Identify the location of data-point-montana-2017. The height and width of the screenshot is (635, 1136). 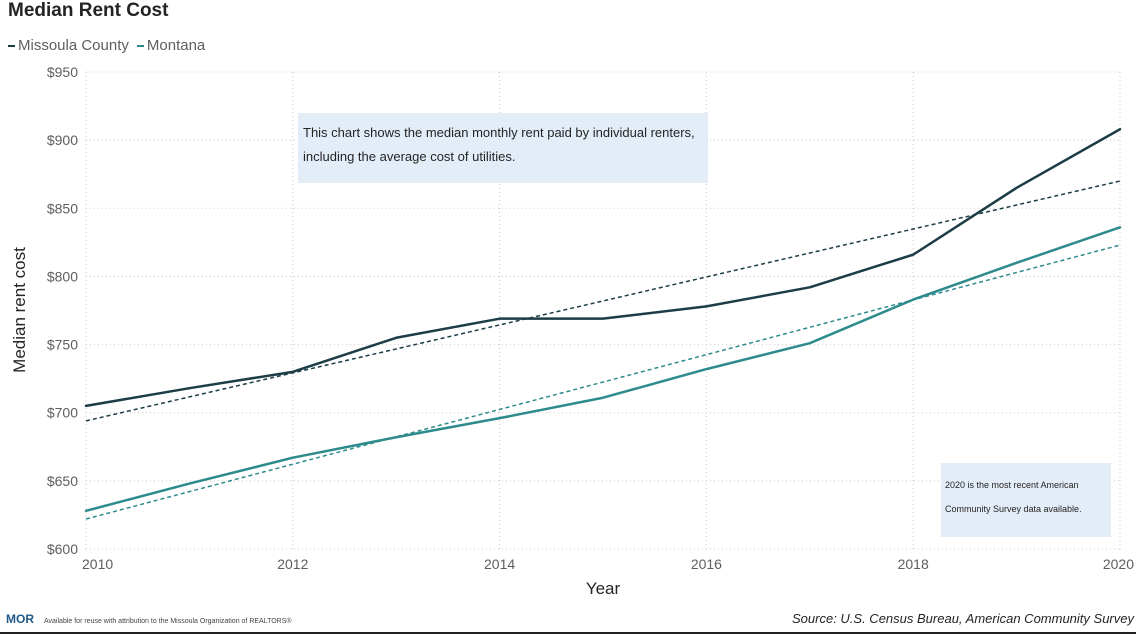
(810, 343).